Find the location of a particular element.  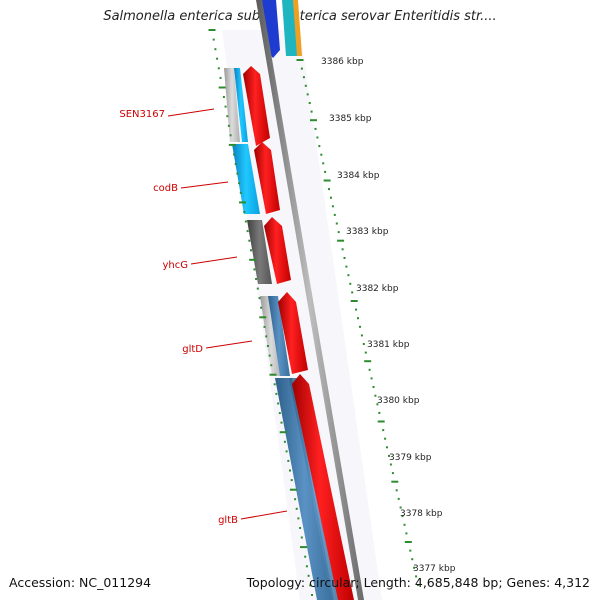

gene-arrow-yhcG is located at coordinates (277, 250).